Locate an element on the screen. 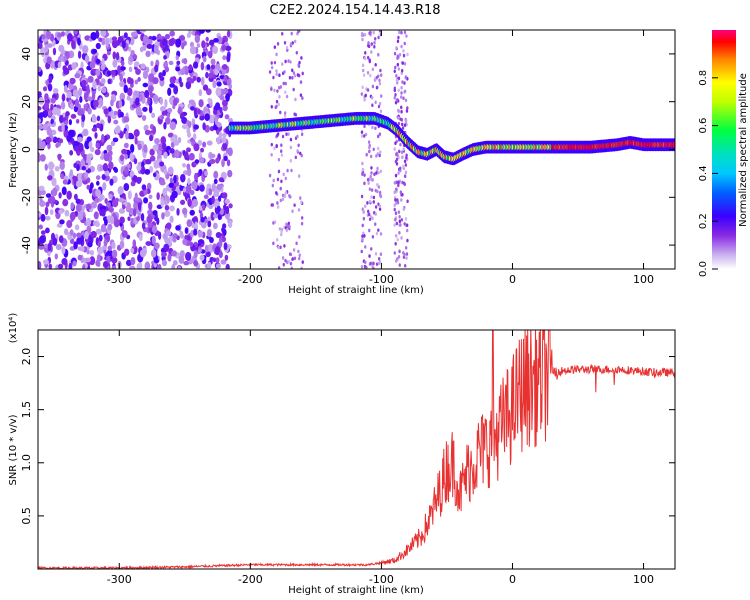 This screenshot has height=600, width=750. snr-xlabel: Height of straight line (km) is located at coordinates (356, 590).